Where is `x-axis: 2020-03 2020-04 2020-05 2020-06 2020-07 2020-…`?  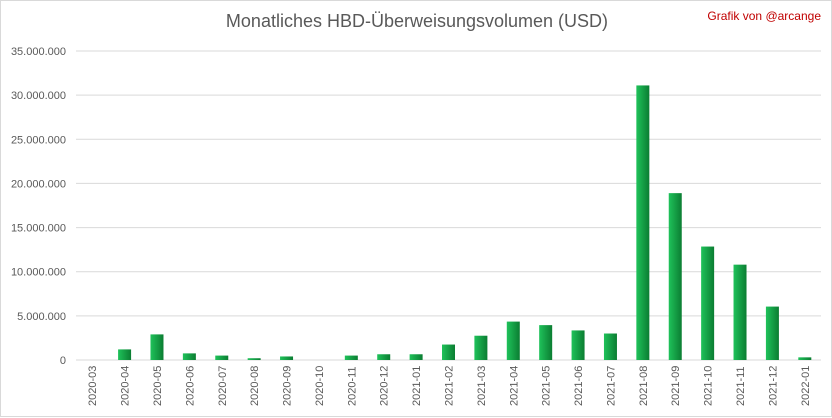
x-axis: 2020-03 2020-04 2020-05 2020-06 2020-07 2020-… is located at coordinates (449, 386).